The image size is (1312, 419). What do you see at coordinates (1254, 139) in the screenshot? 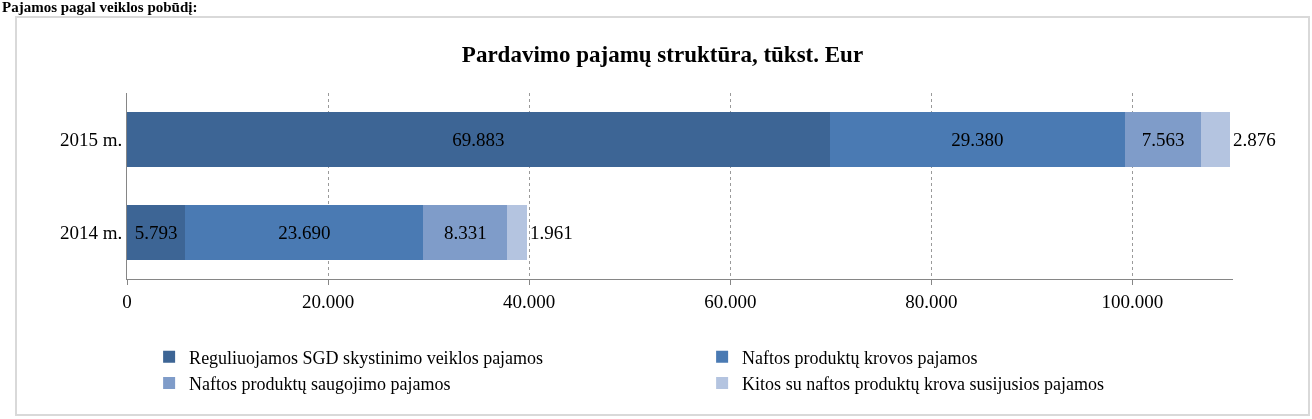
I see `data-label: 2.876` at bounding box center [1254, 139].